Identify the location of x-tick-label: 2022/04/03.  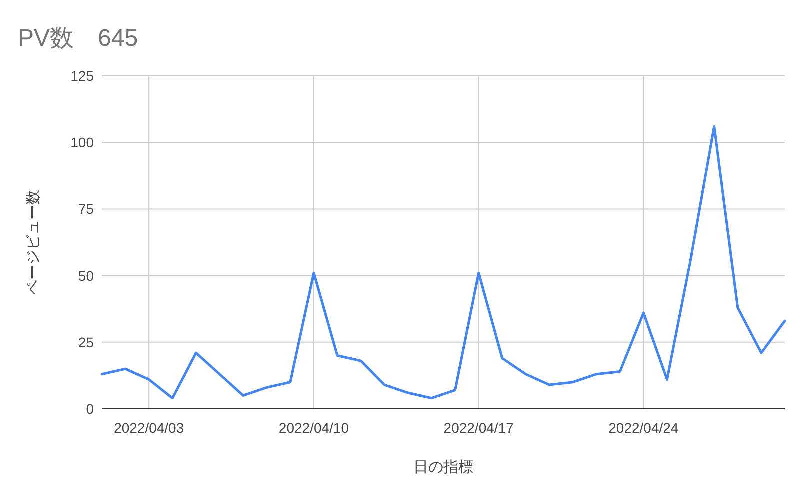
(149, 428).